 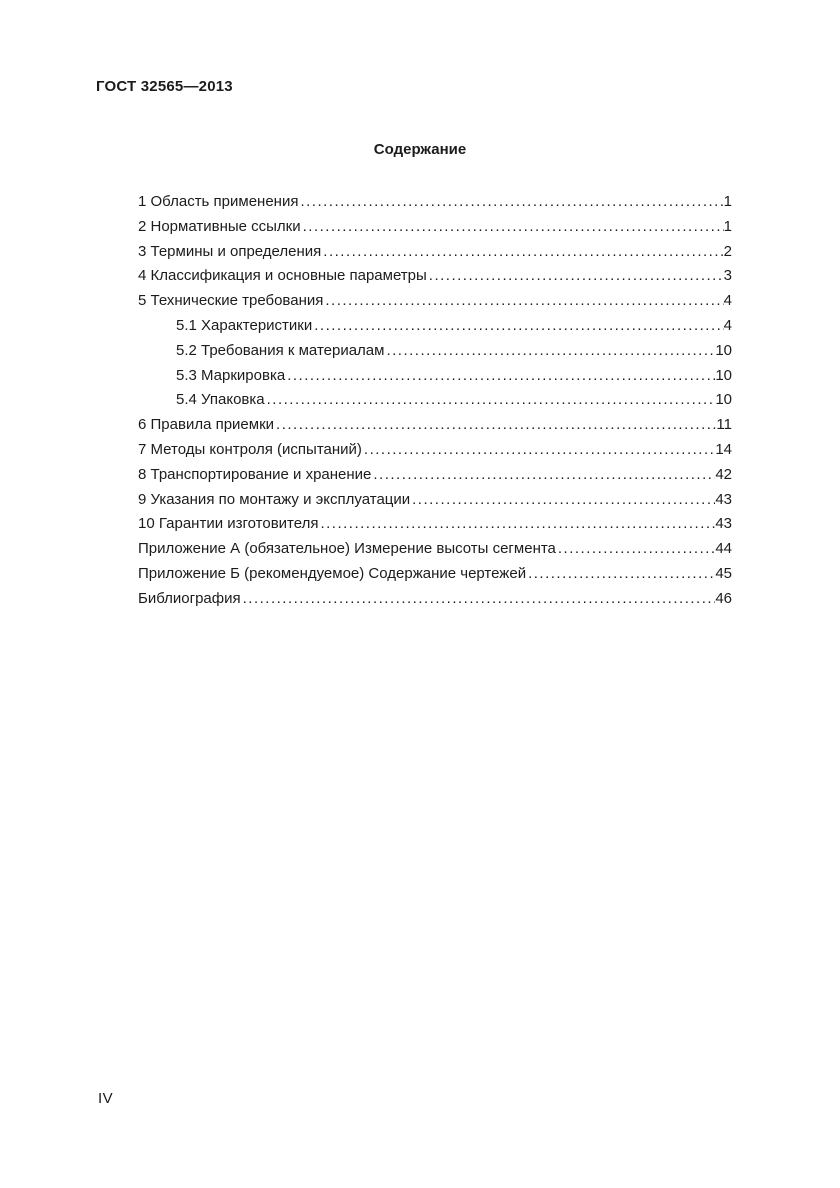 I want to click on toc-entry: 5.1 Характеристики 4, so click(x=435, y=326).